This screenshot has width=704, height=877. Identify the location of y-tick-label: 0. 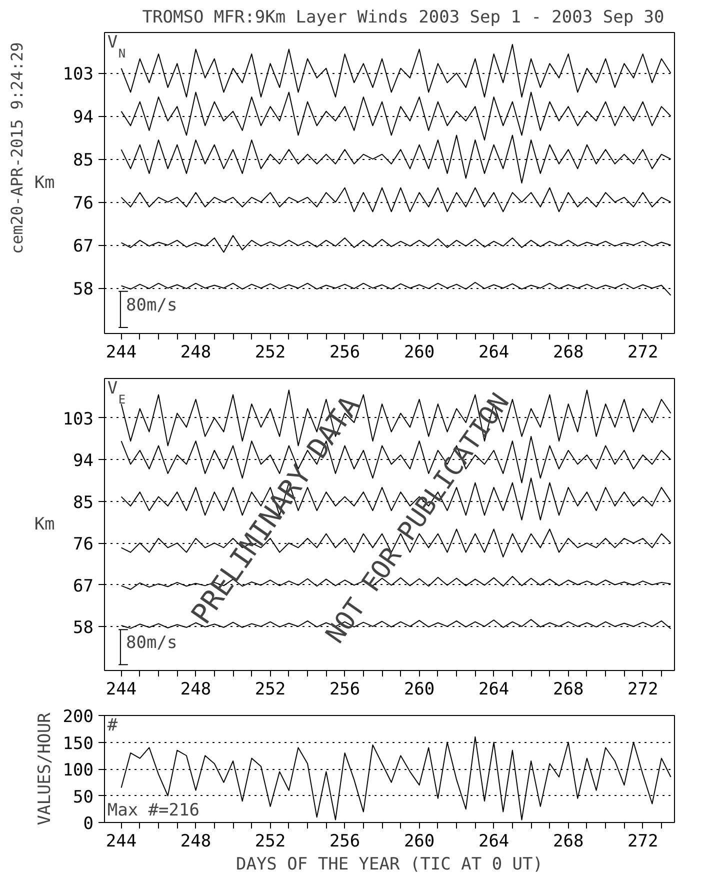
(88, 824).